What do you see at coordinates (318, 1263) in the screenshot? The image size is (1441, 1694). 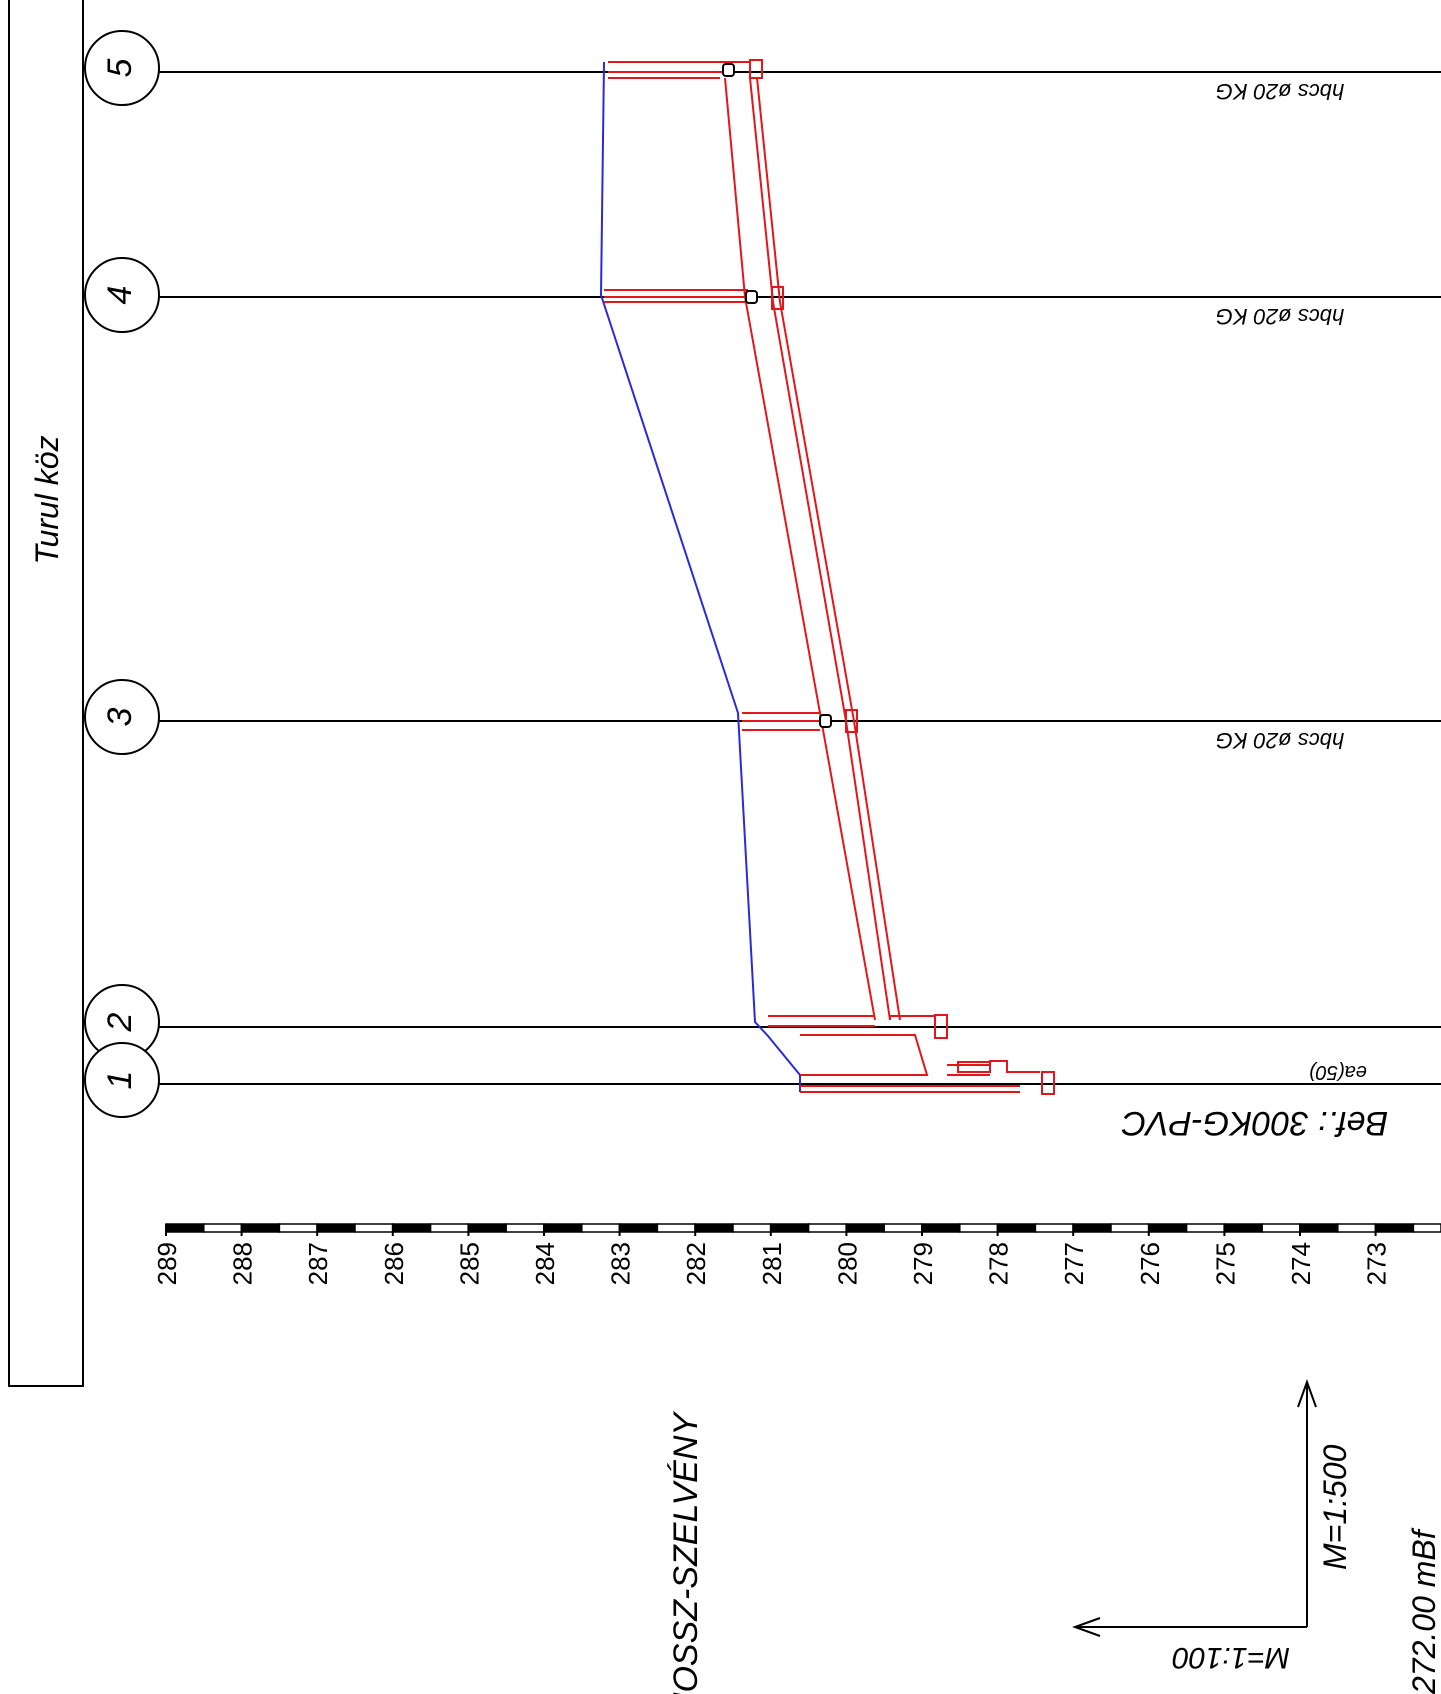 I see `elevation-tick-label: 287` at bounding box center [318, 1263].